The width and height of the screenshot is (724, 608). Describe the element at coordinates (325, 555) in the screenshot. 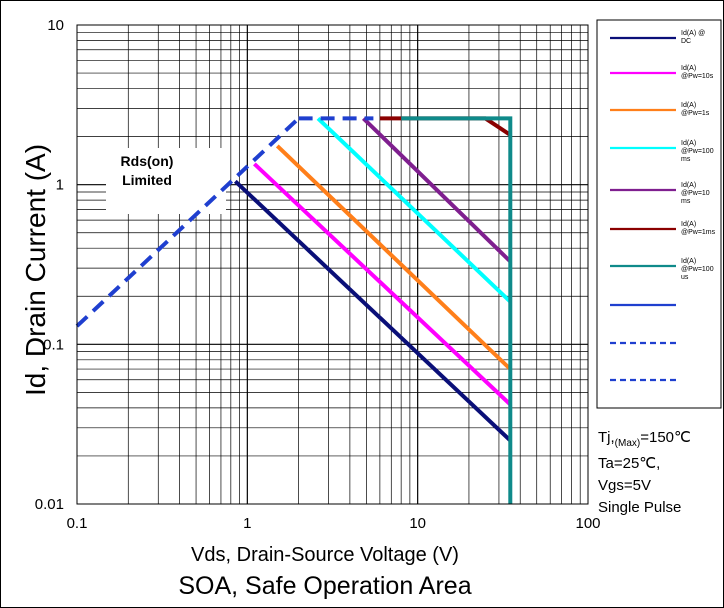

I see `x-axis-label: Vds, Drain-Source Voltage (V)` at that location.